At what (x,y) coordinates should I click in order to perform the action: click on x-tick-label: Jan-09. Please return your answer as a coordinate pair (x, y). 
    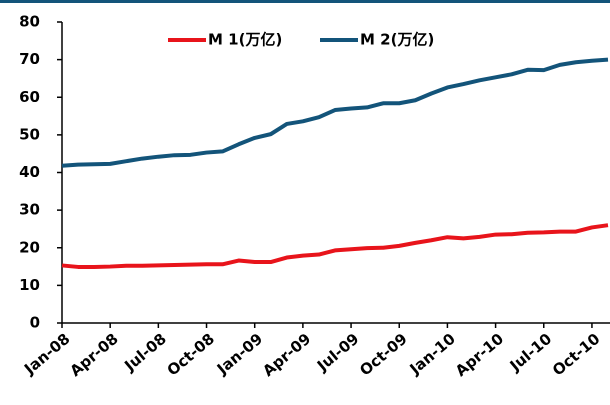
    Looking at the image, I should click on (239, 354).